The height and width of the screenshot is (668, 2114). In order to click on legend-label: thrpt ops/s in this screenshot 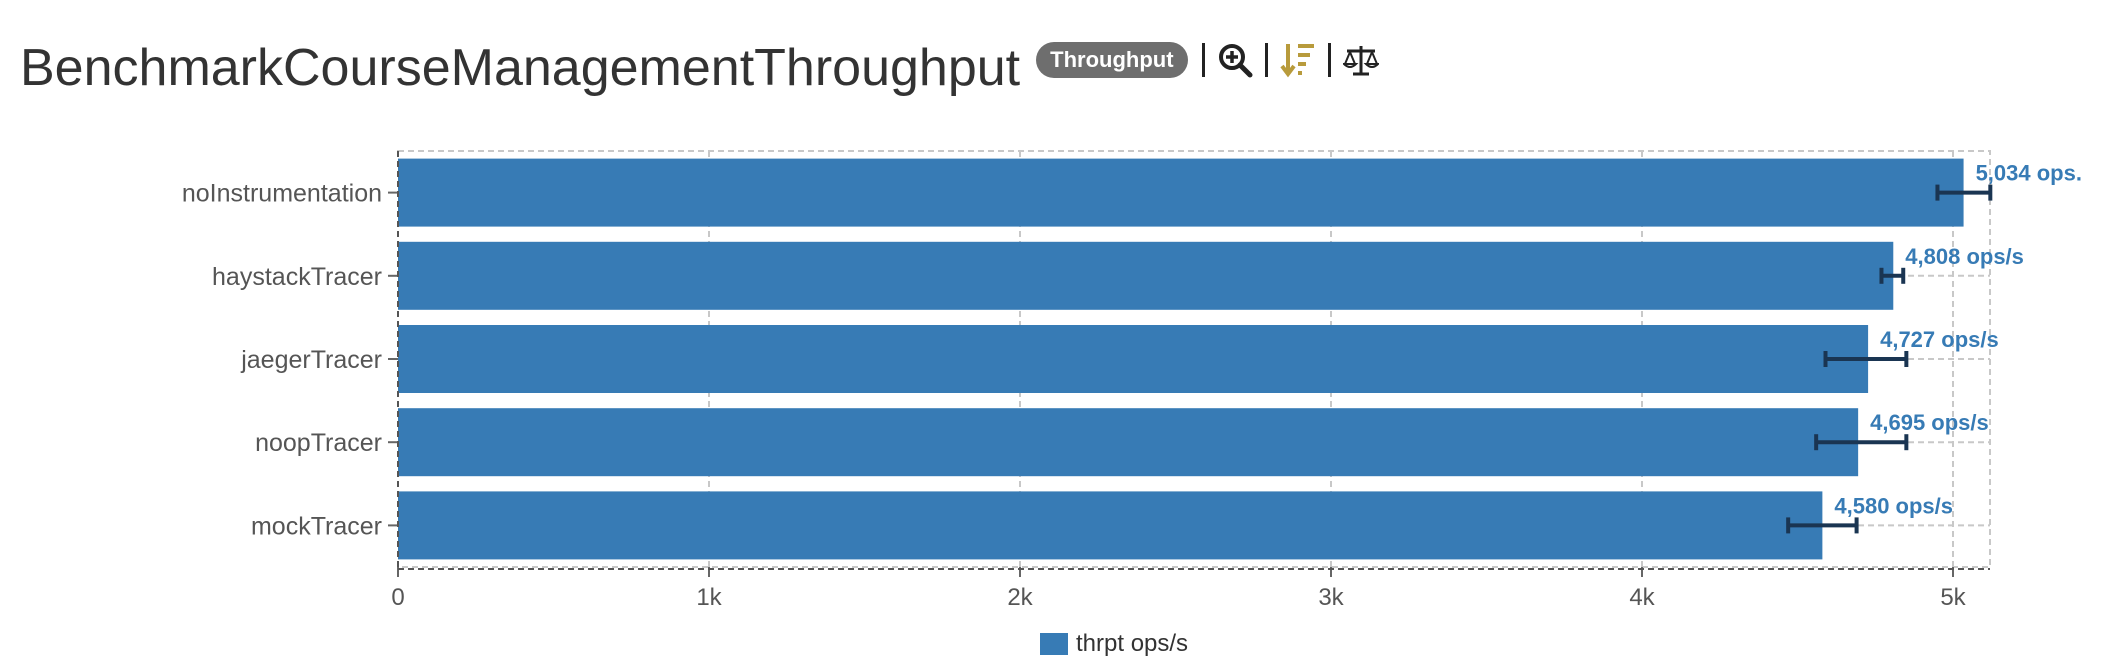, I will do `click(1132, 643)`.